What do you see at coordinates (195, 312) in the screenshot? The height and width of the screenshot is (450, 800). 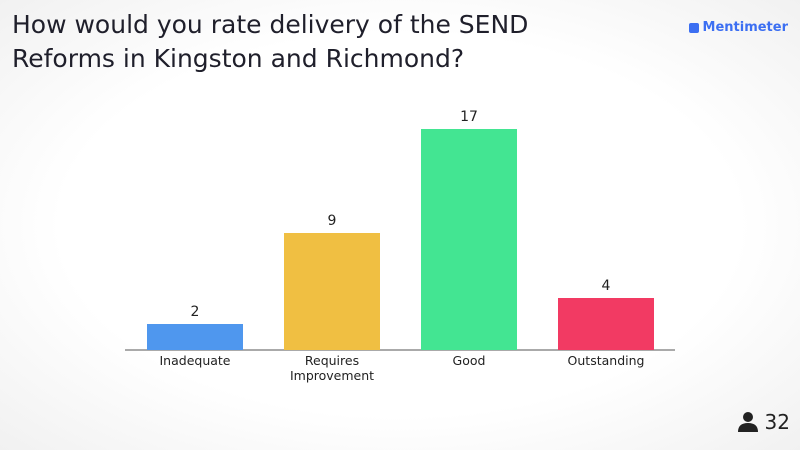 I see `value-label: 2` at bounding box center [195, 312].